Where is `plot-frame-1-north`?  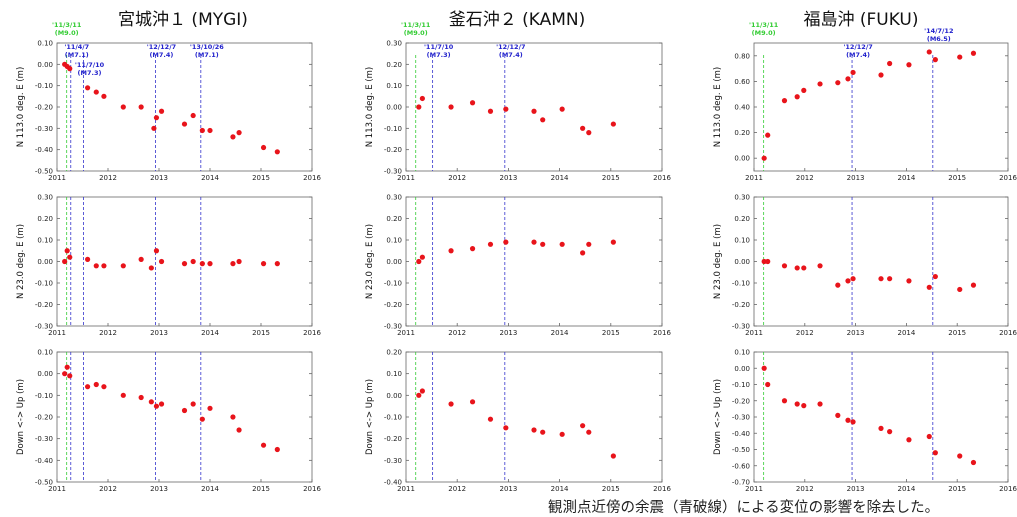 plot-frame-1-north is located at coordinates (534, 107).